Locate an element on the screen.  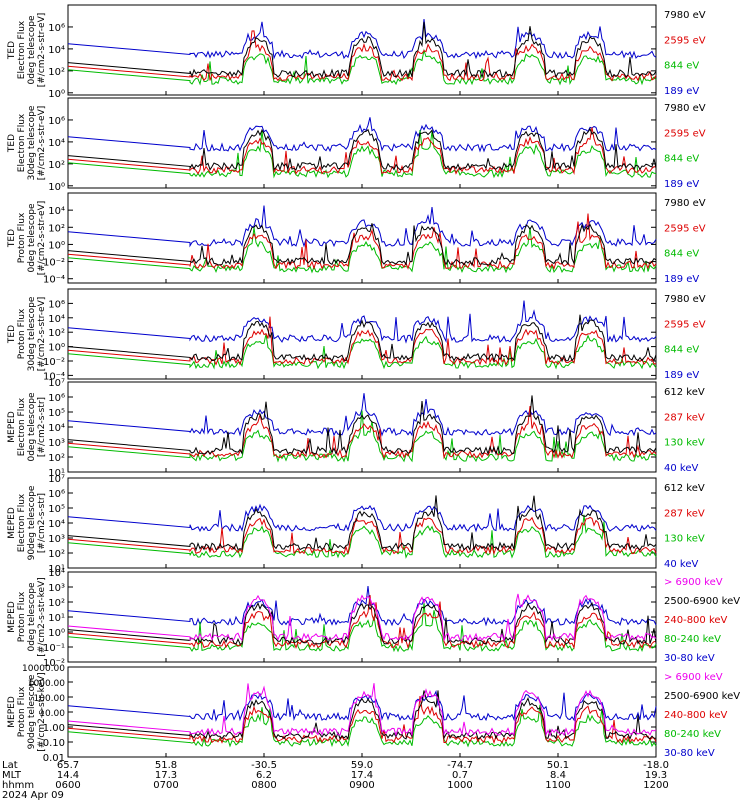
x-tick-label: 17.3 is located at coordinates (166, 775).